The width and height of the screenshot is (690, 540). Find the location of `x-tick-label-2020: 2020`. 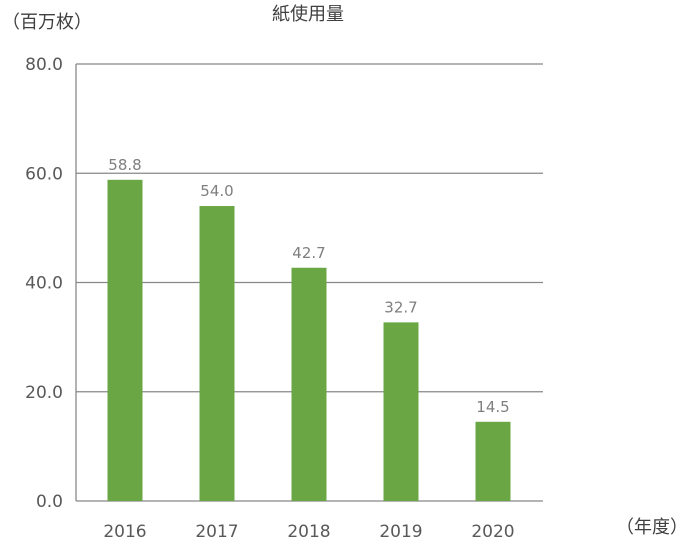

x-tick-label-2020: 2020 is located at coordinates (492, 531).